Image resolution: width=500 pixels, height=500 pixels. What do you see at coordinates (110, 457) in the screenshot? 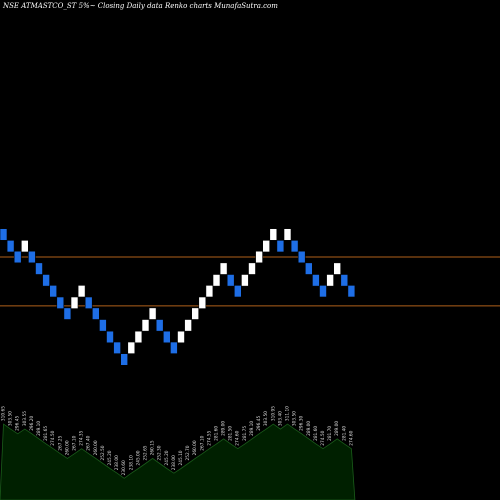
I see `volume-label: 245.20` at bounding box center [110, 457].